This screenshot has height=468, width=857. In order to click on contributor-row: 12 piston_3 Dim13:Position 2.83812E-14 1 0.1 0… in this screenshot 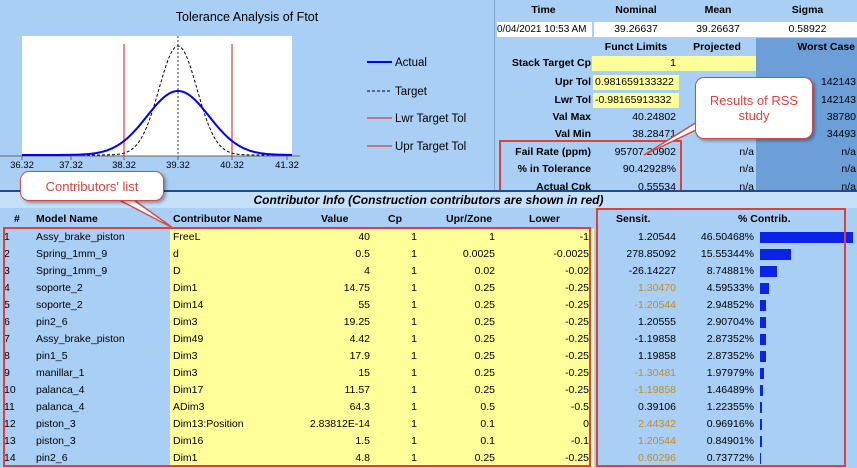, I will do `click(428, 424)`.